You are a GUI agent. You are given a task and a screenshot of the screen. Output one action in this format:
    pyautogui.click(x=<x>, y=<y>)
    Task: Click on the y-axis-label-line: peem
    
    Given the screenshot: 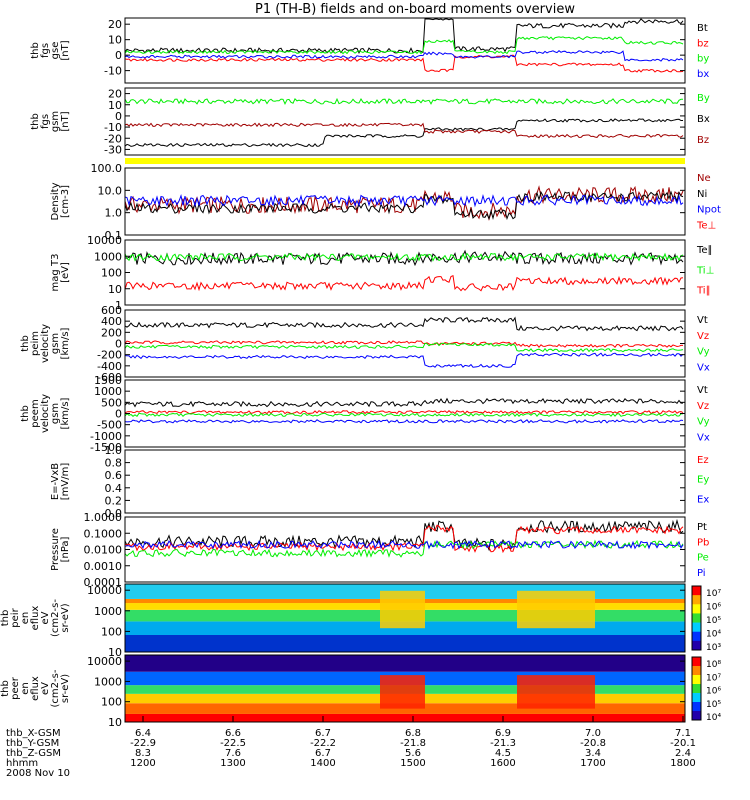 What is the action you would take?
    pyautogui.click(x=35, y=413)
    